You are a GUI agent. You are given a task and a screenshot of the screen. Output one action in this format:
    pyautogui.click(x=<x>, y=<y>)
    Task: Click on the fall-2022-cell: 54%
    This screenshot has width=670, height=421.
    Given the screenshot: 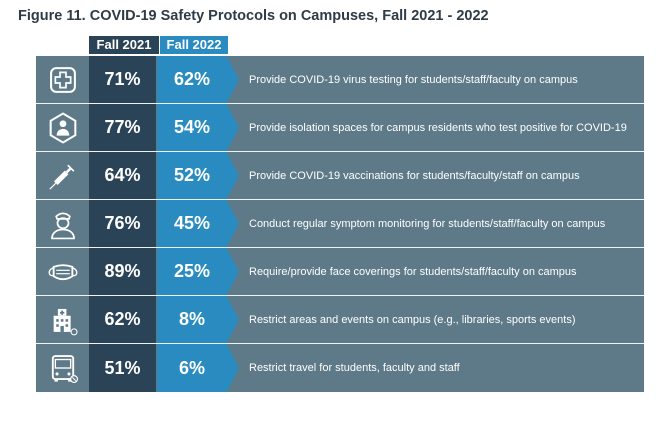 What is the action you would take?
    pyautogui.click(x=198, y=127)
    